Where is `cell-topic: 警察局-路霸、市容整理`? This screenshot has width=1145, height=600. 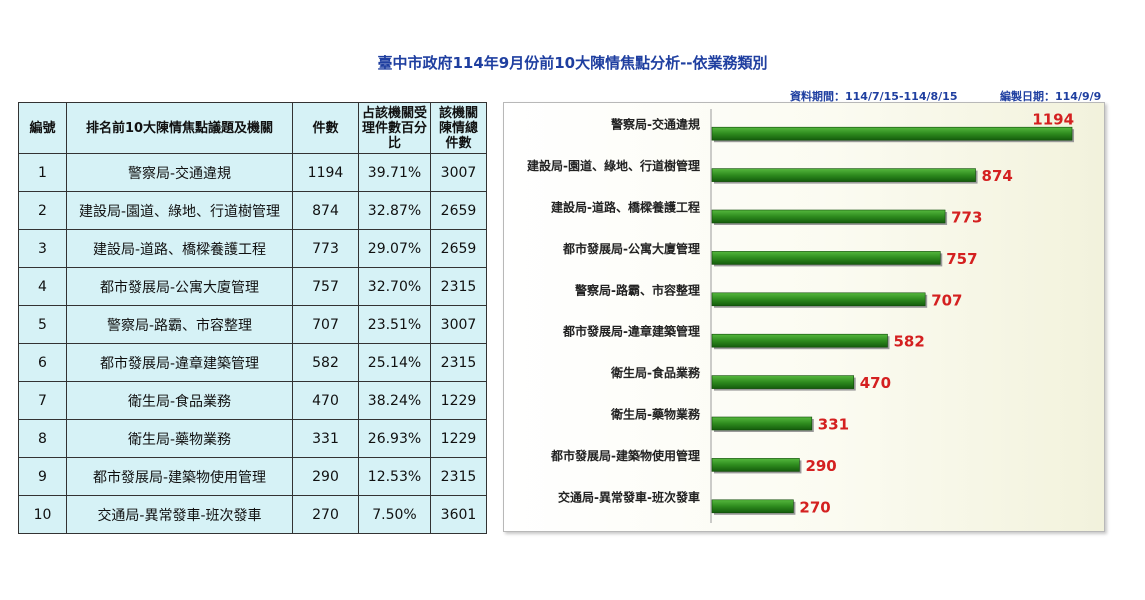 cell-topic: 警察局-路霸、市容整理 is located at coordinates (179, 324).